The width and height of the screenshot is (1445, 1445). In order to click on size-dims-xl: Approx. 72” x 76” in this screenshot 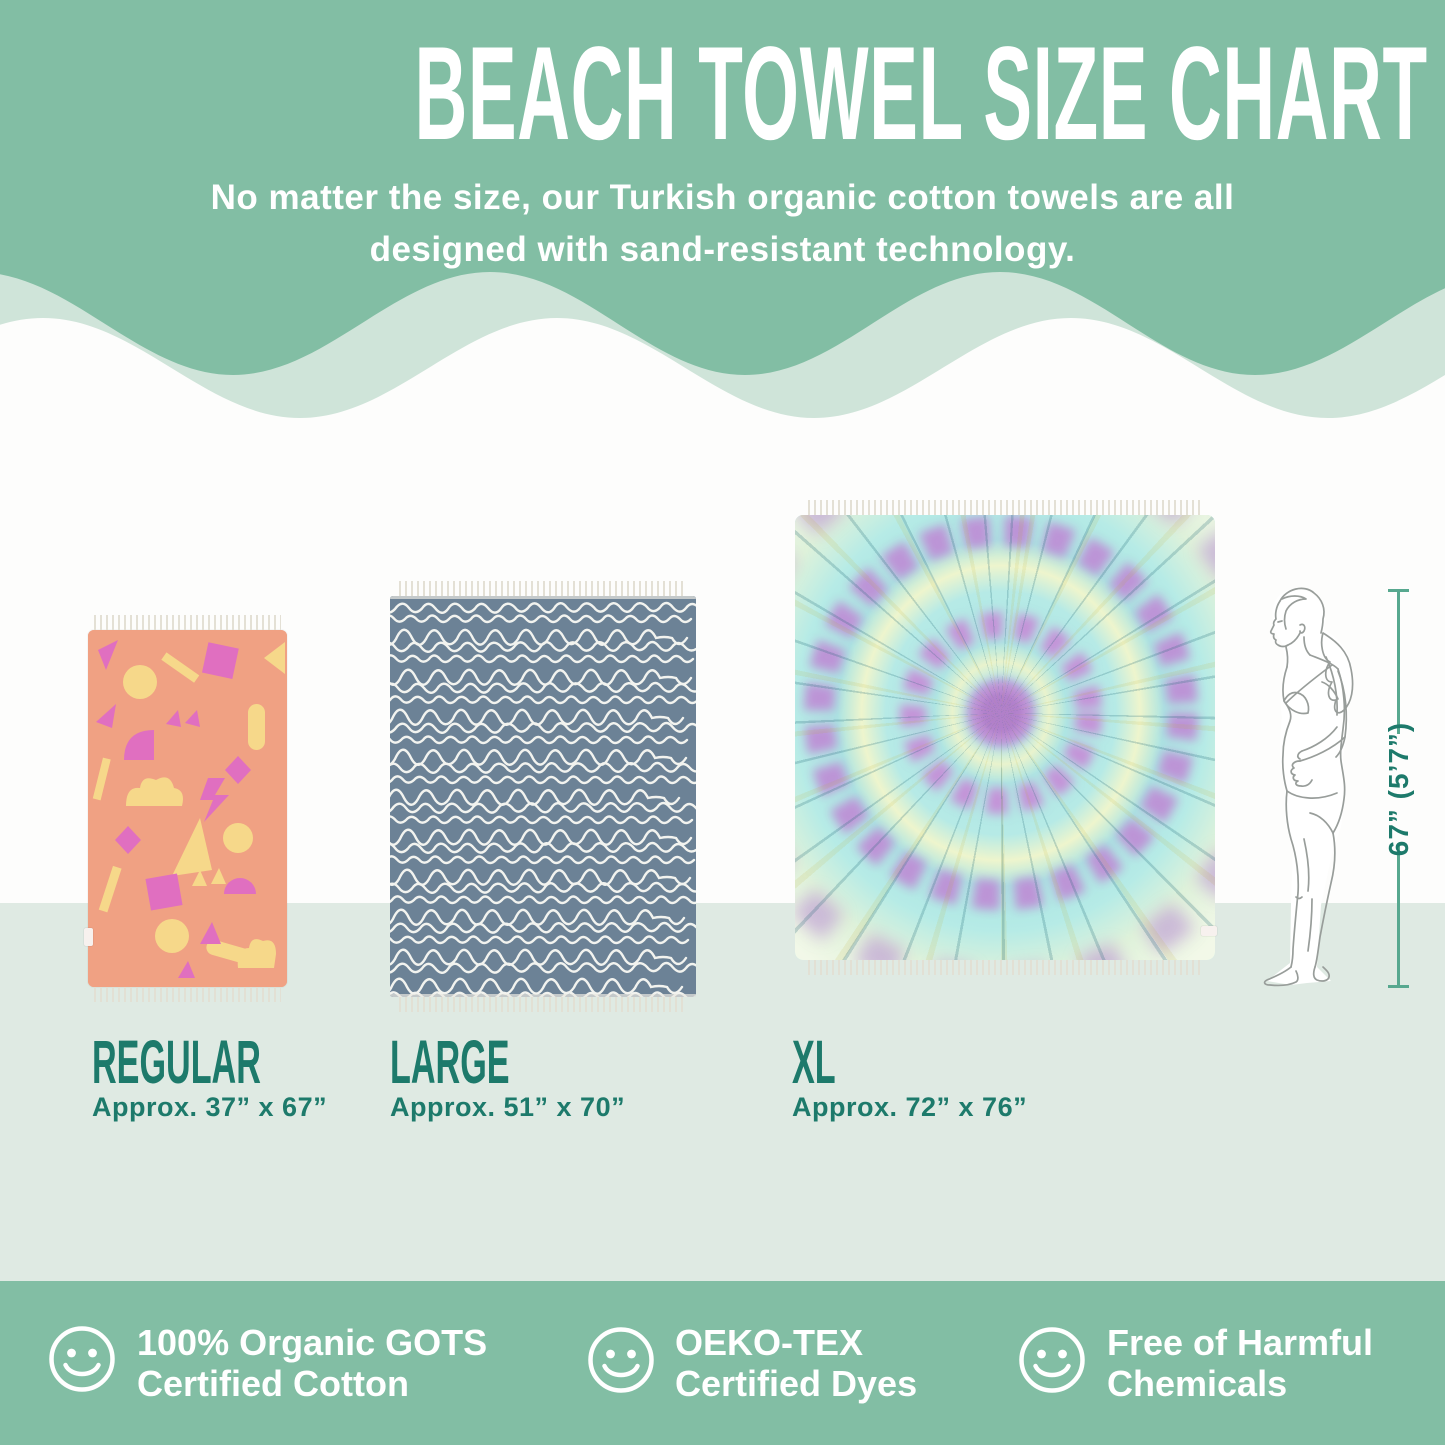, I will do `click(910, 1107)`.